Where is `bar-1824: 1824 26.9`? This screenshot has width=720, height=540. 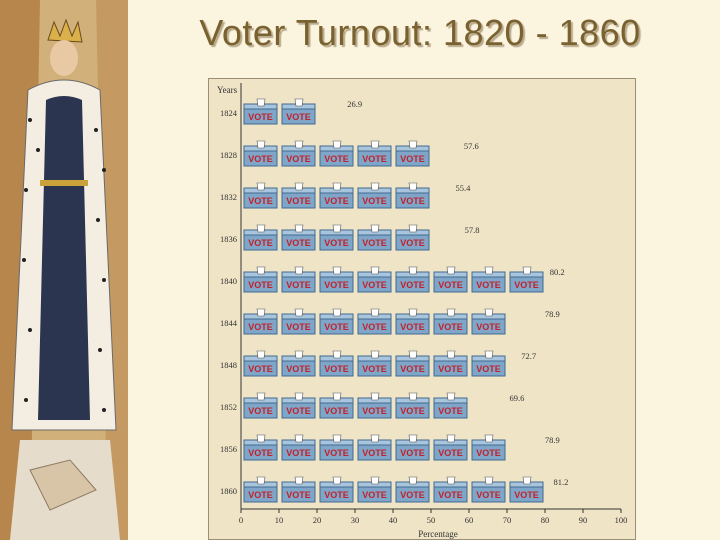 bar-1824: 1824 26.9 is located at coordinates (291, 111).